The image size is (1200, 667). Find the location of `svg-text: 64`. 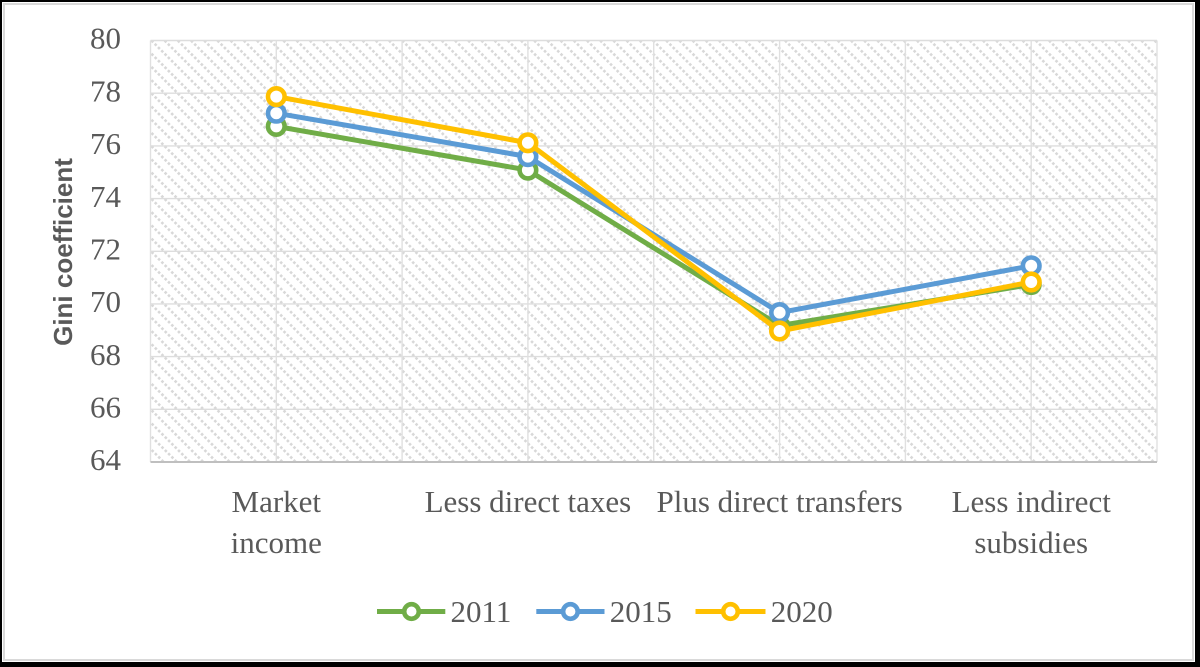

svg-text: 64 is located at coordinates (106, 459).